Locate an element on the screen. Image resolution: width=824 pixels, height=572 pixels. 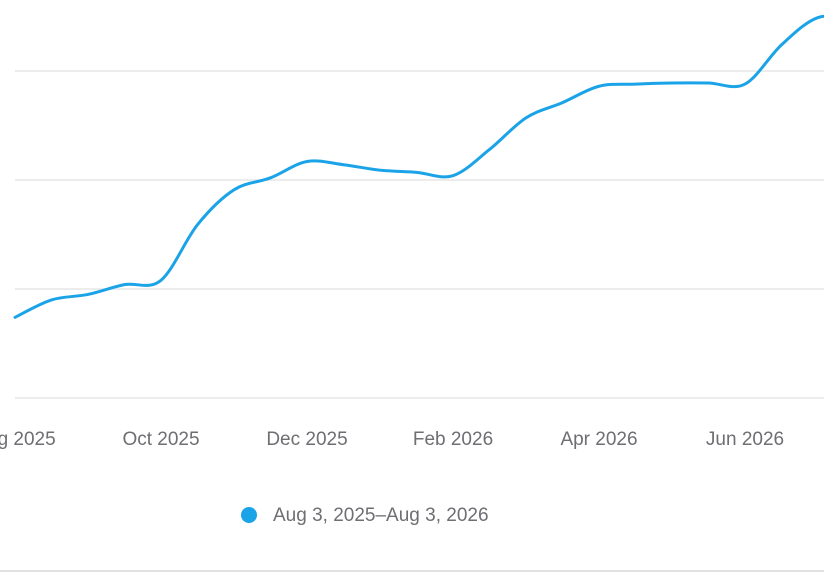
x-tick-label: Oct 2025 is located at coordinates (160, 439).